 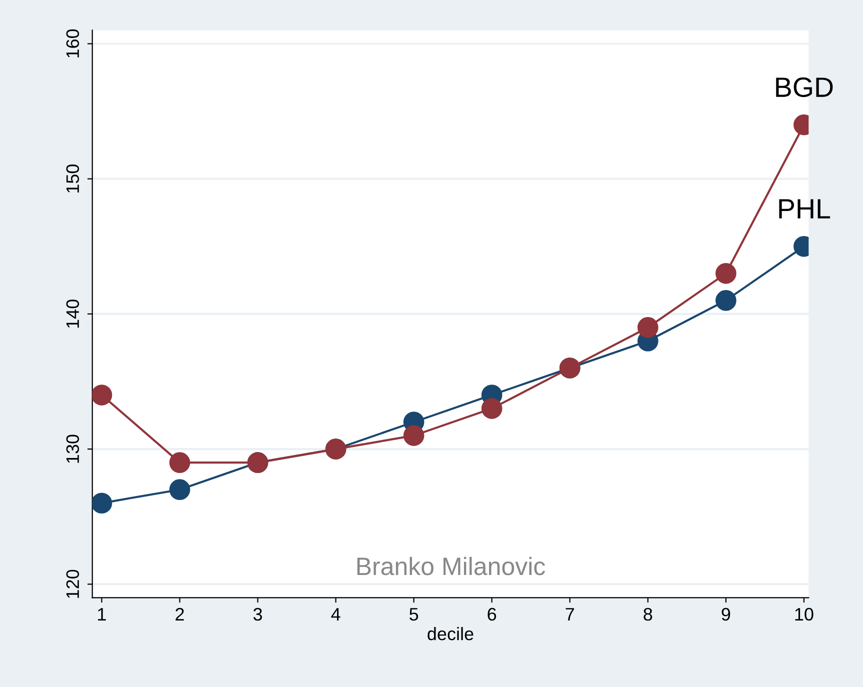 I want to click on y-tick-label: 150, so click(x=73, y=178).